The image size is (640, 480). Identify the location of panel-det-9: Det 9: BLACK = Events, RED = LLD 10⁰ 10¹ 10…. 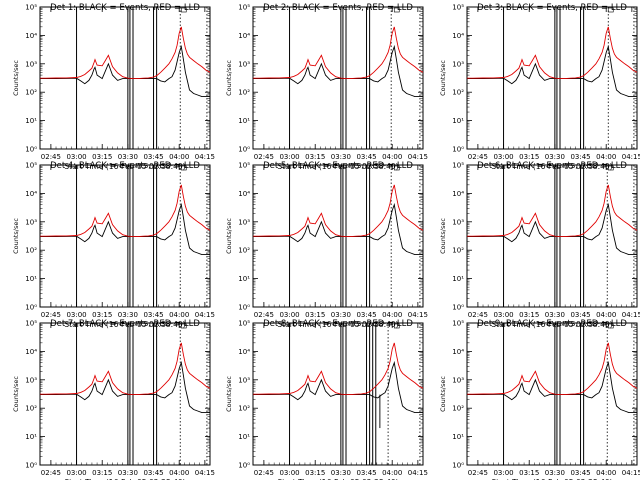
(539, 399).